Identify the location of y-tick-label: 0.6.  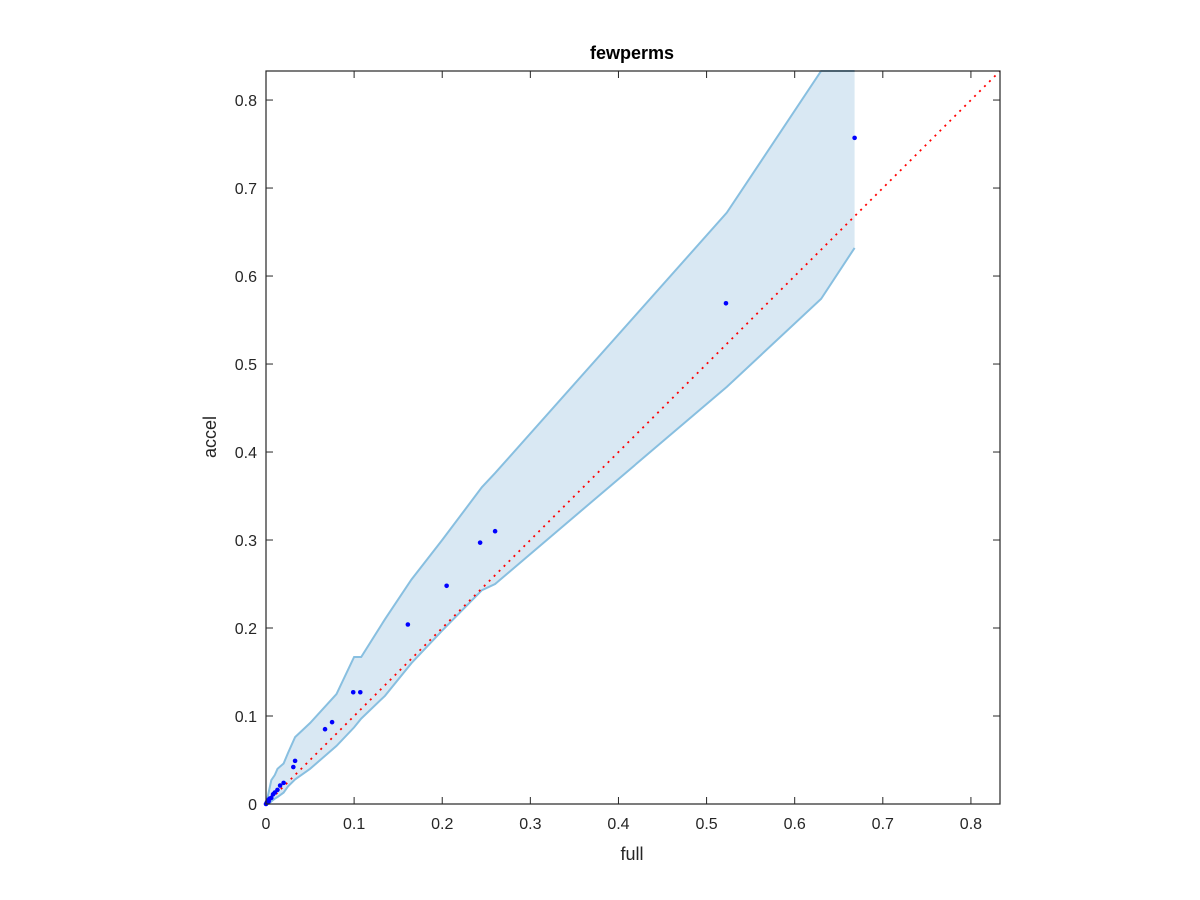
(246, 277).